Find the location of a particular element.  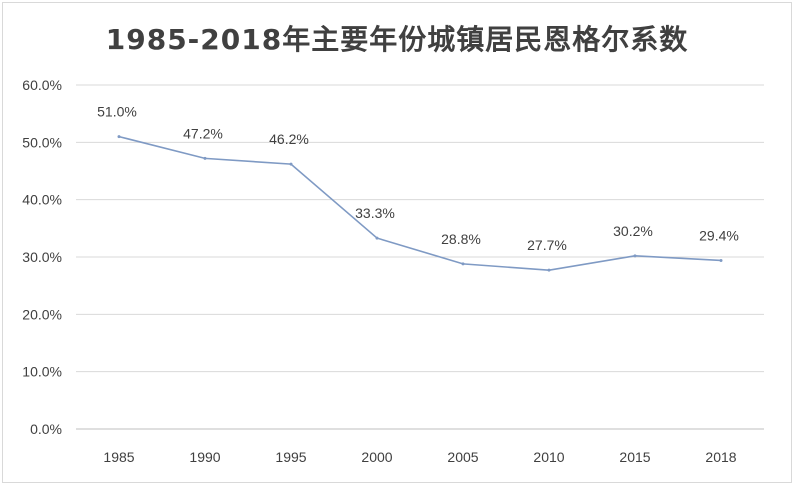

y-tick-label: 10.0% is located at coordinates (42, 372).